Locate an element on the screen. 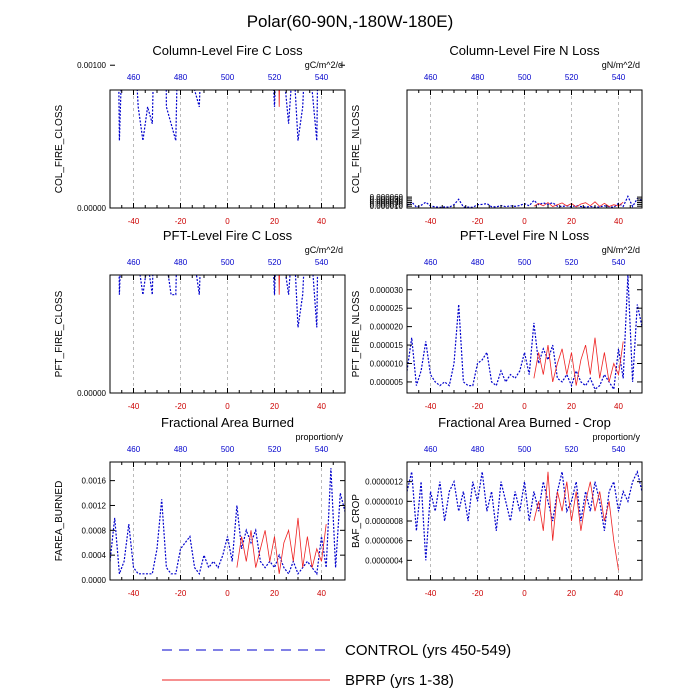  panel-title: Fractional Area Burned is located at coordinates (227, 422).